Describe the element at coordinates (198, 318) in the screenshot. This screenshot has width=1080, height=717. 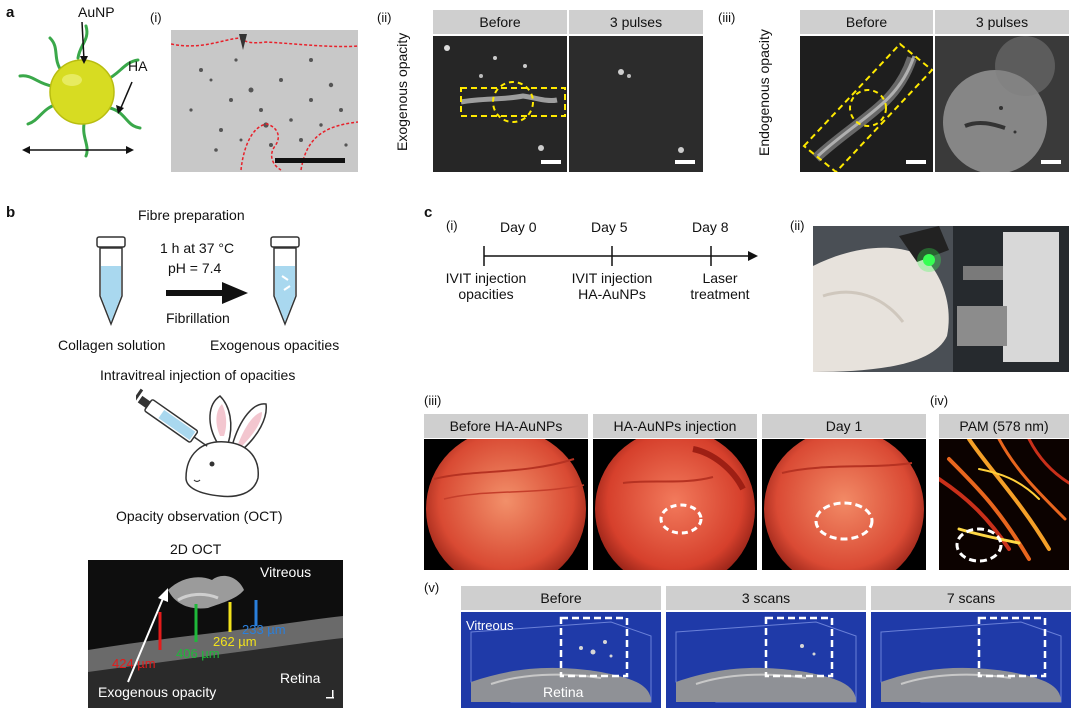
I see `fibrillation-label: Fibrillation` at that location.